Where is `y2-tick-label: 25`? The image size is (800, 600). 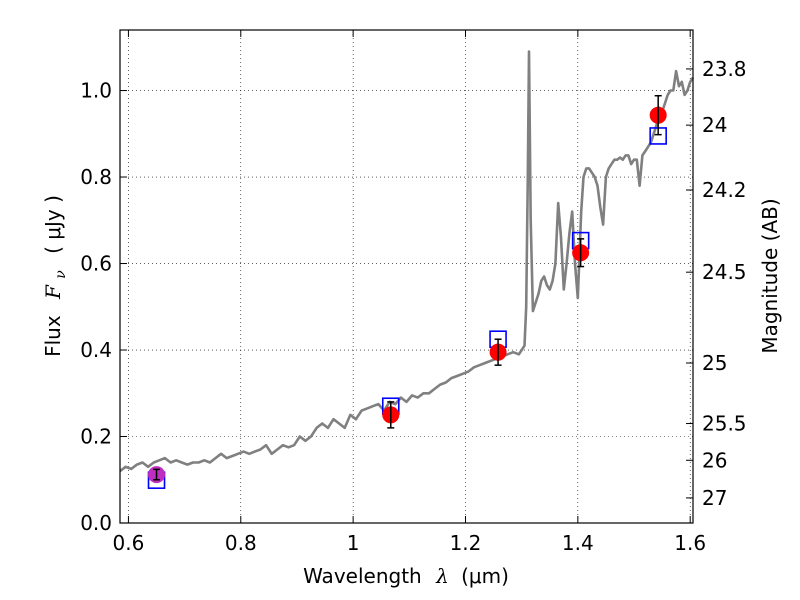 y2-tick-label: 25 is located at coordinates (714, 363).